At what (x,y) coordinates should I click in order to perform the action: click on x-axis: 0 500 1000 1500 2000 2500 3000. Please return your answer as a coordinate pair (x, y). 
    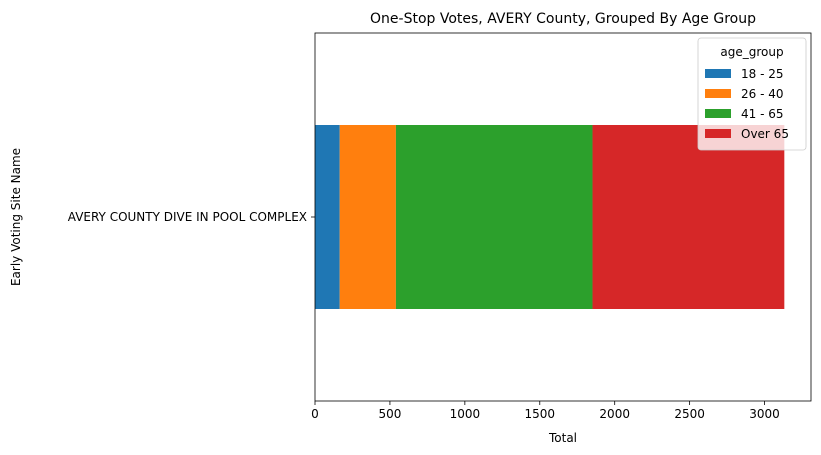
    Looking at the image, I should click on (545, 411).